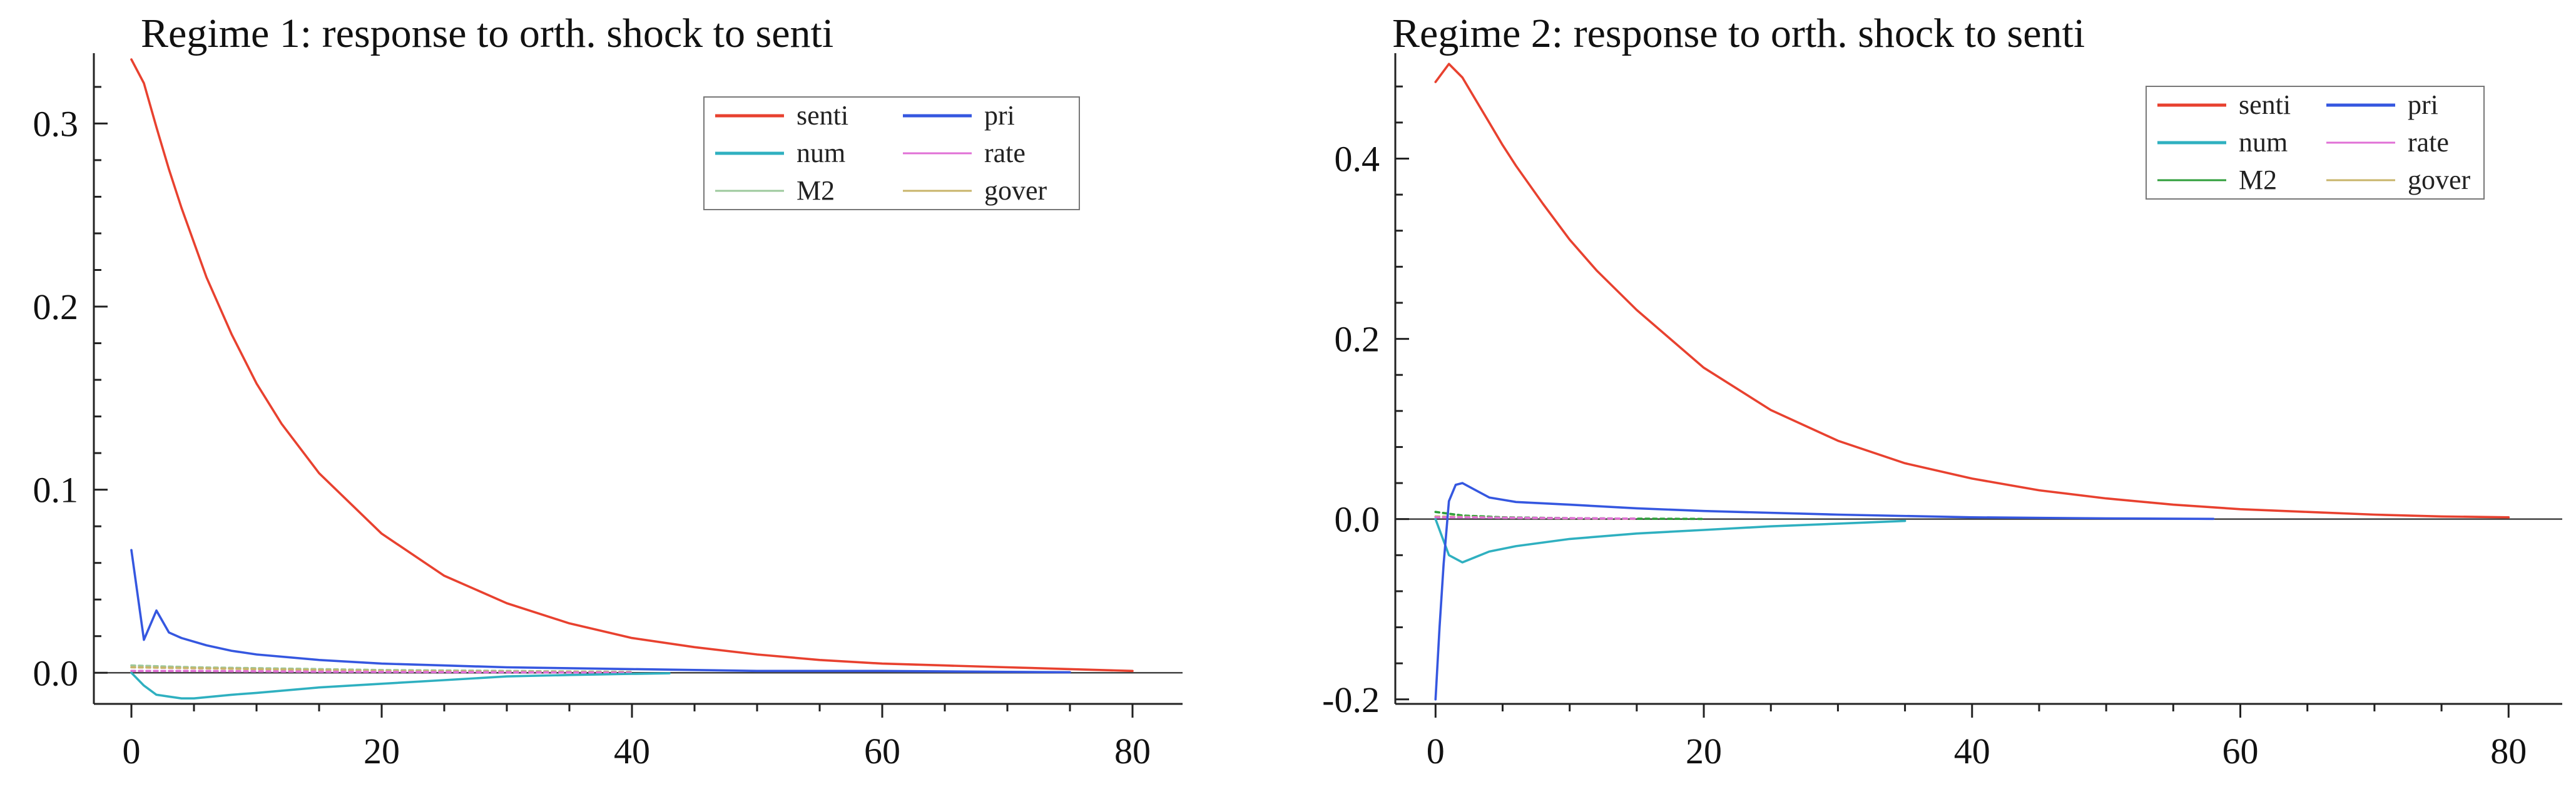 This screenshot has width=2576, height=799. Describe the element at coordinates (1358, 158) in the screenshot. I see `y-tick-label: 0.4` at that location.